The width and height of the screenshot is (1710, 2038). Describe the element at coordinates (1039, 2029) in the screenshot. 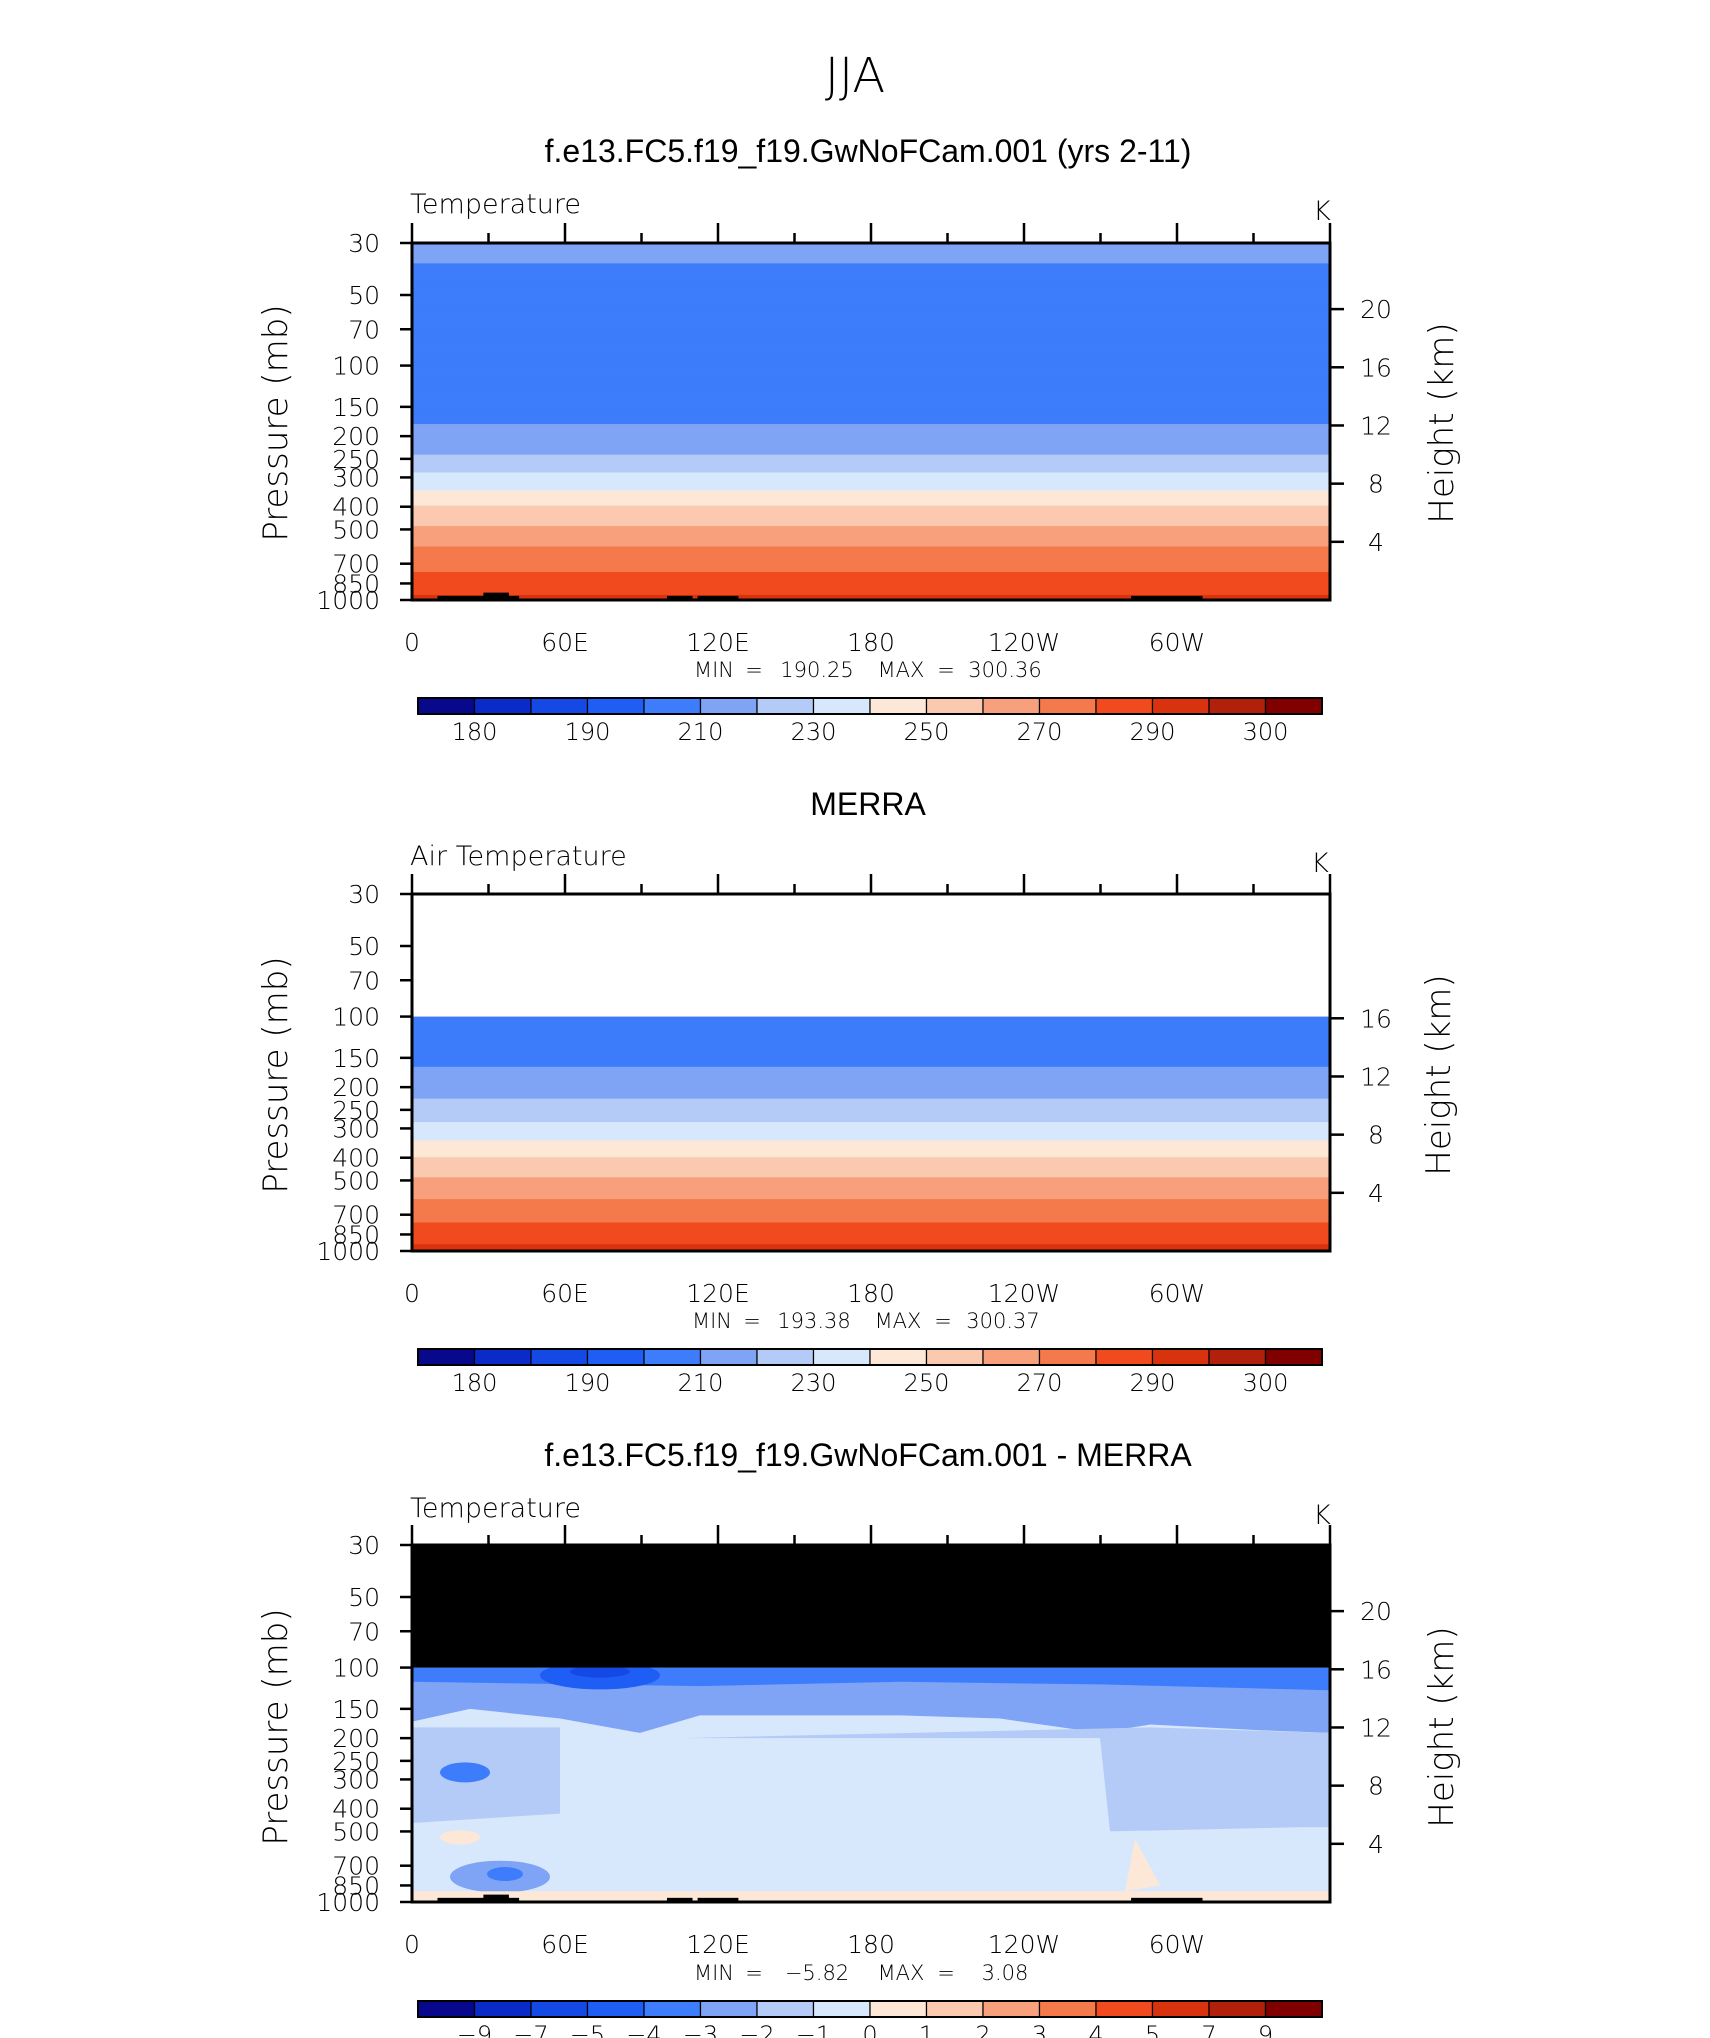

I see `colorbar-label: 3` at that location.